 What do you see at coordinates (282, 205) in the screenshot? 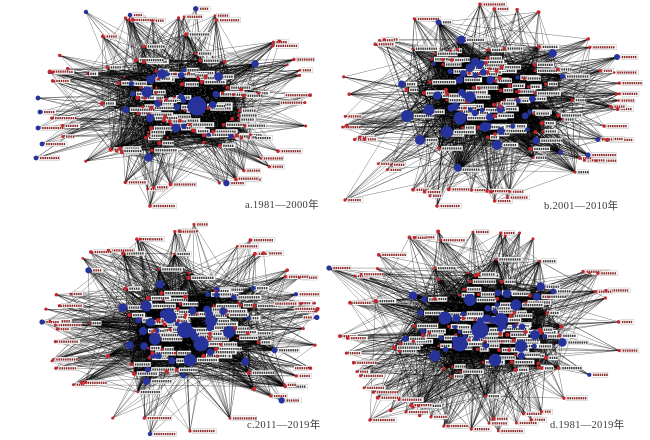
I see `panel-caption-a: a.1981—2000年` at bounding box center [282, 205].